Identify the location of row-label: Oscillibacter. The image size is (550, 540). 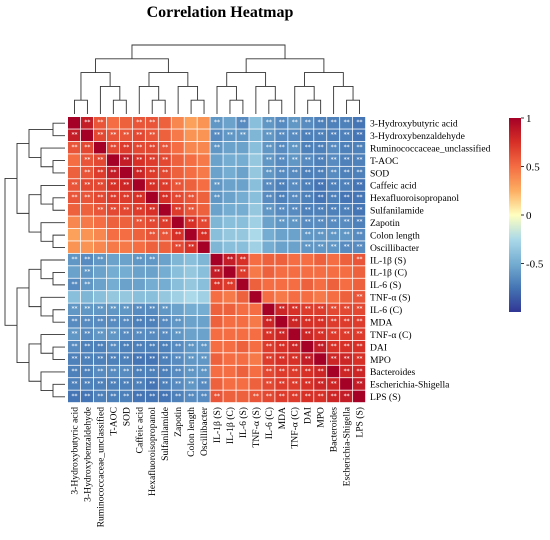
(395, 248).